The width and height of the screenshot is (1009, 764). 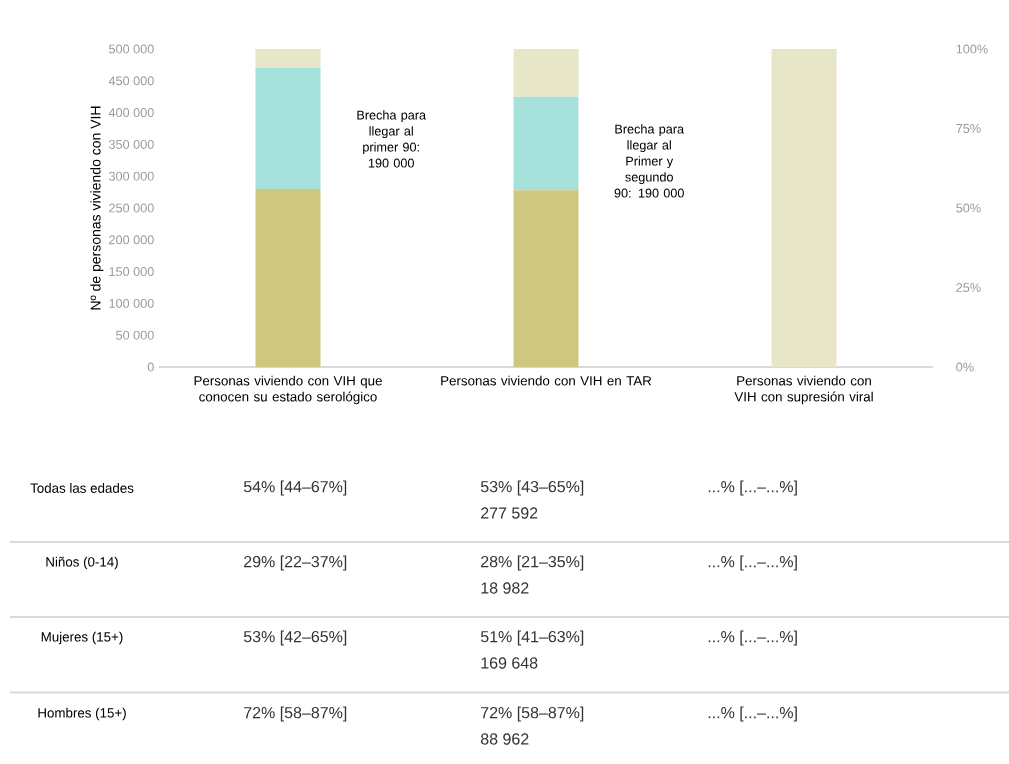 What do you see at coordinates (532, 638) in the screenshot?
I see `text: 51% [41–63%]` at bounding box center [532, 638].